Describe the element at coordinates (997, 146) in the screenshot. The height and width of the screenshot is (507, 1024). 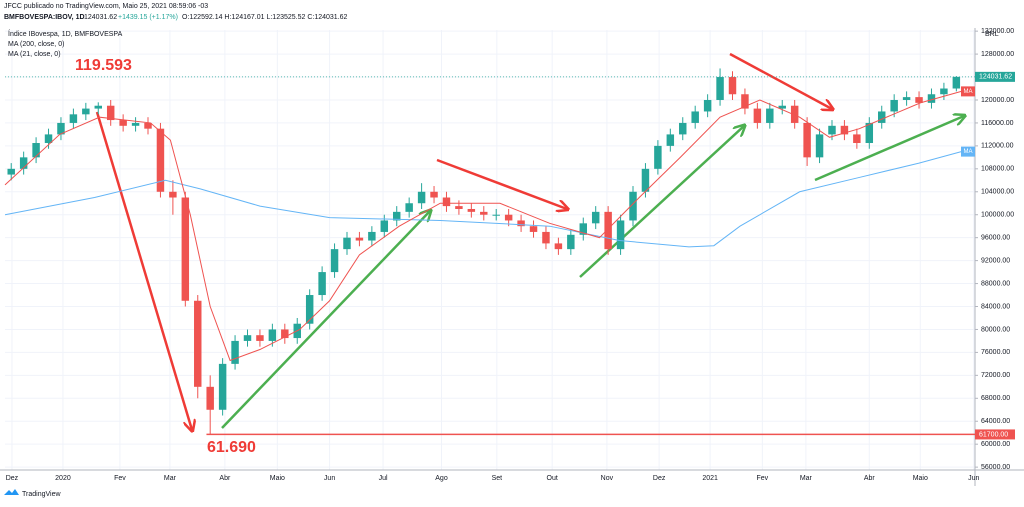
I see `y-tick-label: 112000.00` at that location.